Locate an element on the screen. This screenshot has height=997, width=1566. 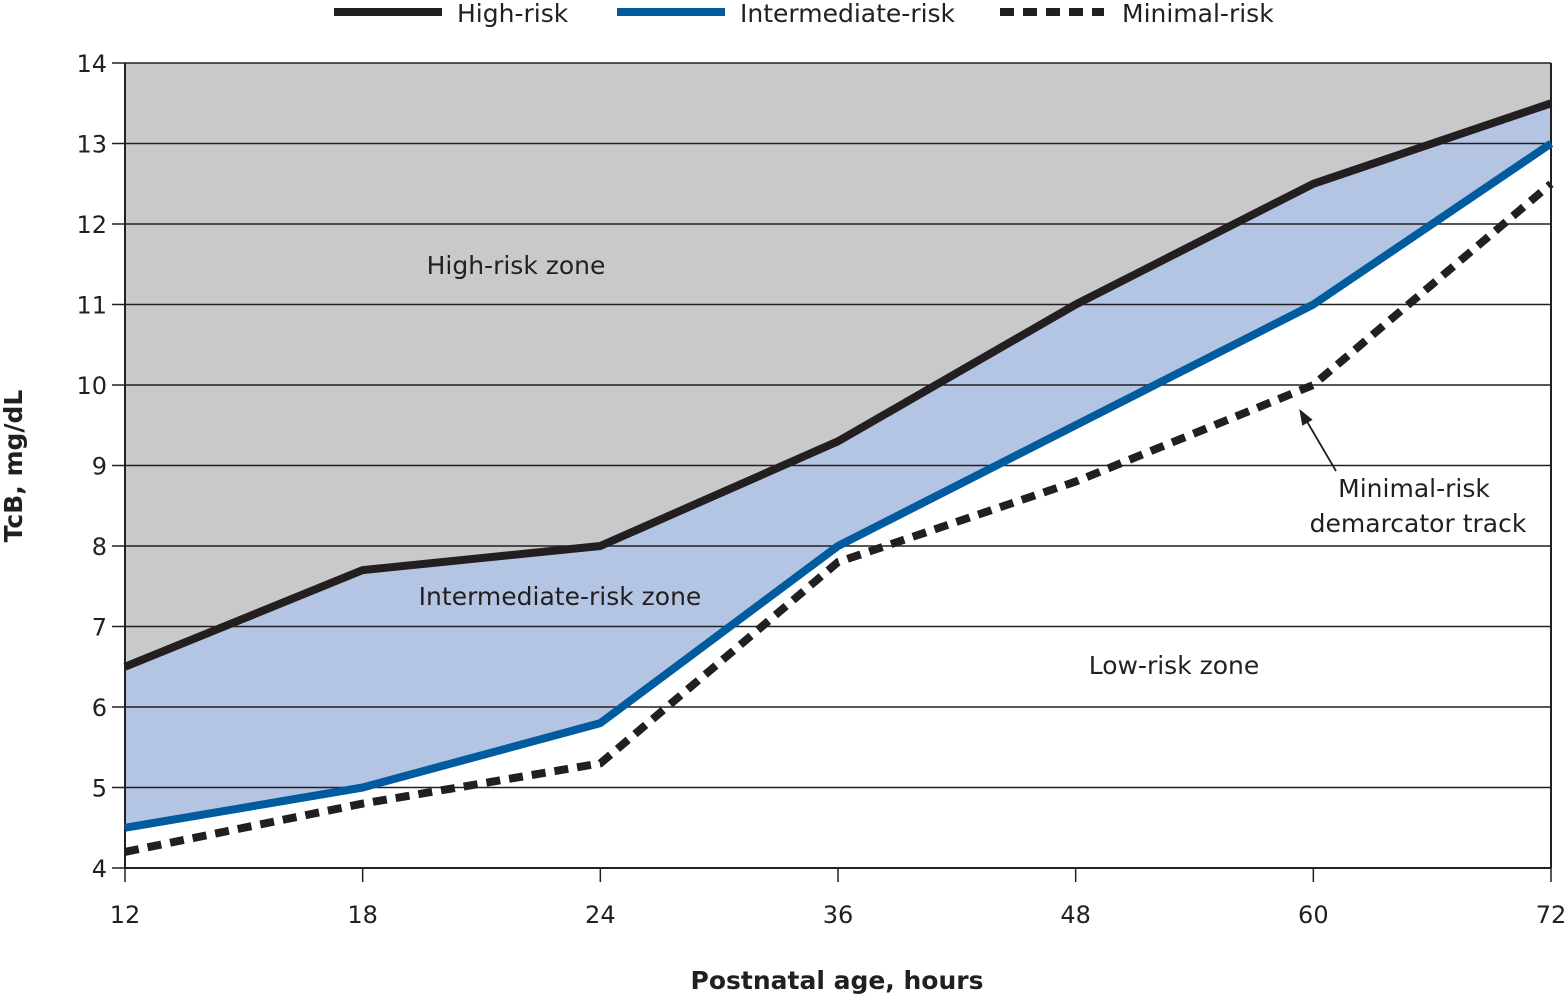
y-tick-label-9: 9 is located at coordinates (99, 467).